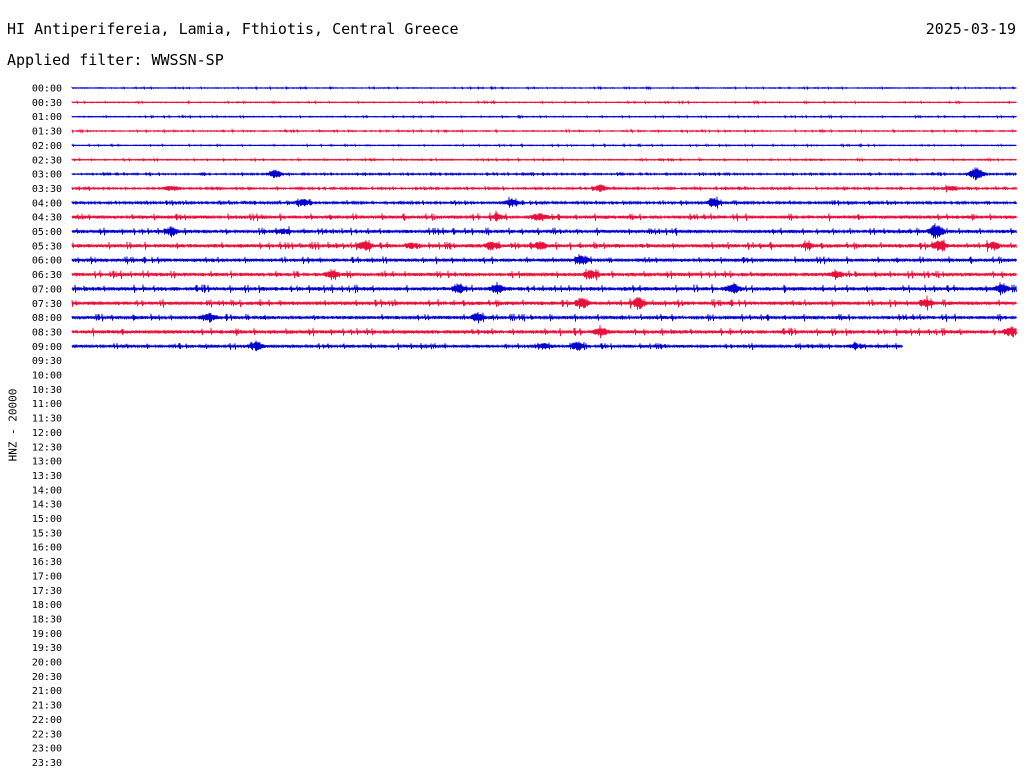  Describe the element at coordinates (47, 304) in the screenshot. I see `time-label: 07:30` at that location.